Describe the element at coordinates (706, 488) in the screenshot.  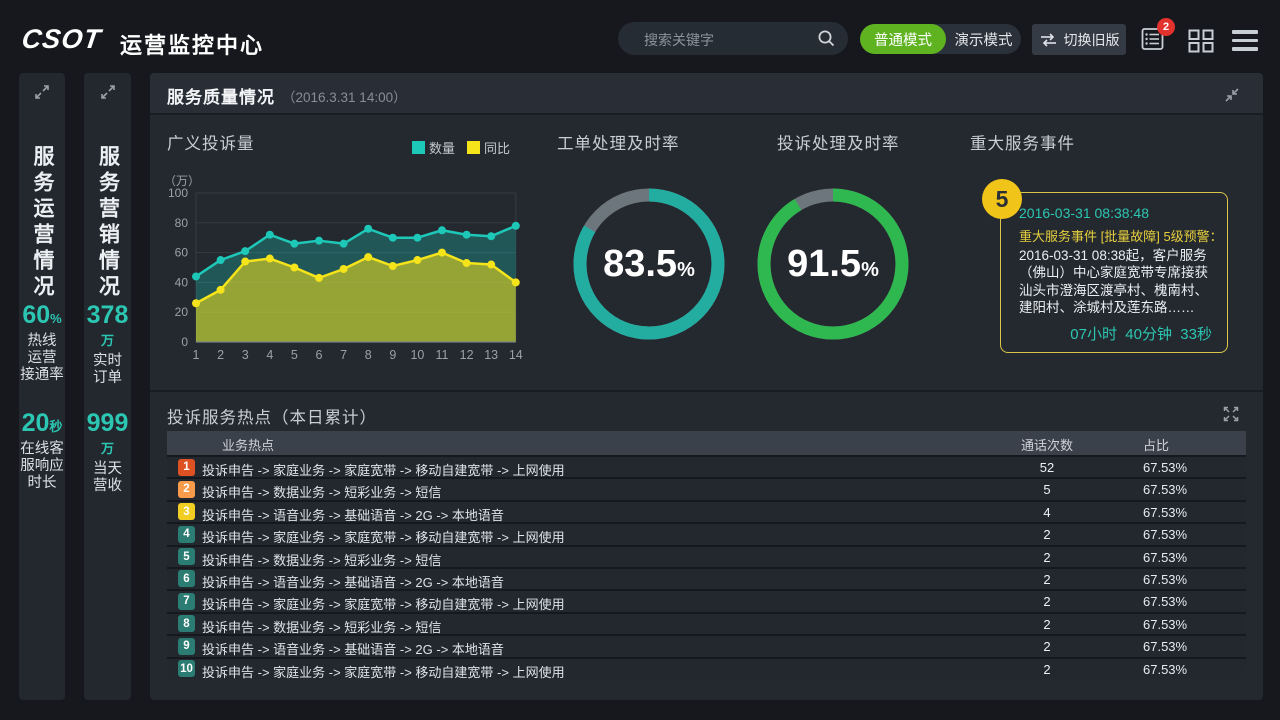
I see `table-row: 2 投诉申告 -> 数据业务 -> 短彩业务 -> 短信 5 67.53%` at that location.